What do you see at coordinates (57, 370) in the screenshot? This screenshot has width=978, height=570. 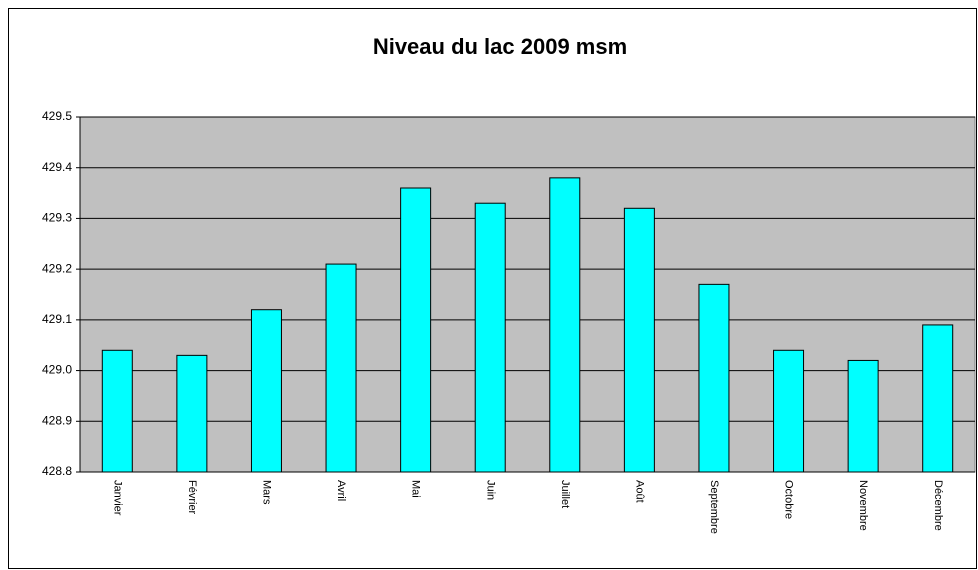 I see `y-tick-label: 429.0` at bounding box center [57, 370].